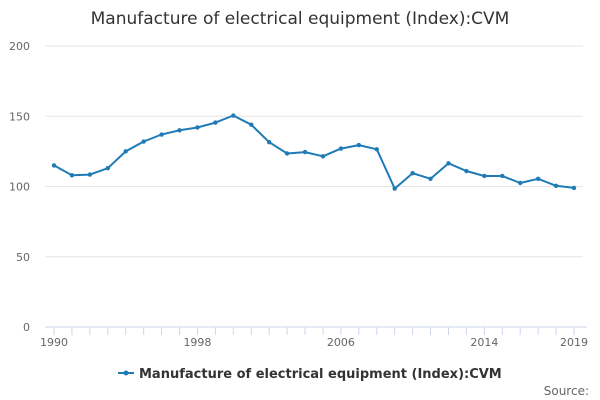 Image resolution: width=600 pixels, height=400 pixels. I want to click on y-tick-label: 200, so click(19, 46).